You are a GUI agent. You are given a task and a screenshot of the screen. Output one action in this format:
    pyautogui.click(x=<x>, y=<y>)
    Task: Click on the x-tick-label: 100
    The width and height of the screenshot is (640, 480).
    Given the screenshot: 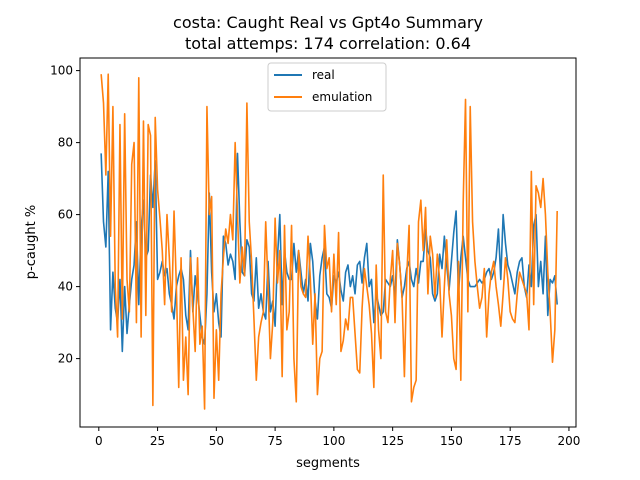 What is the action you would take?
    pyautogui.click(x=333, y=441)
    